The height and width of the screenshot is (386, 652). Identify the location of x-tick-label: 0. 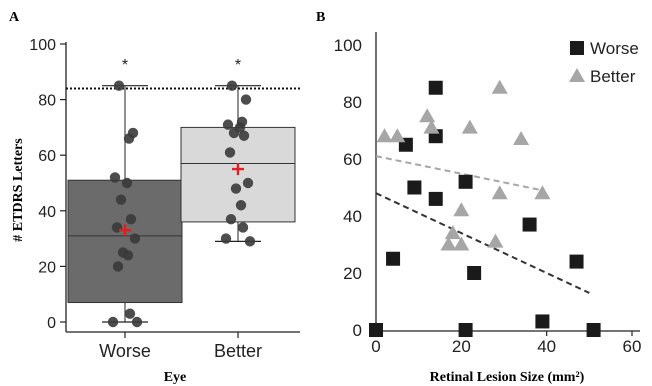
(375, 346).